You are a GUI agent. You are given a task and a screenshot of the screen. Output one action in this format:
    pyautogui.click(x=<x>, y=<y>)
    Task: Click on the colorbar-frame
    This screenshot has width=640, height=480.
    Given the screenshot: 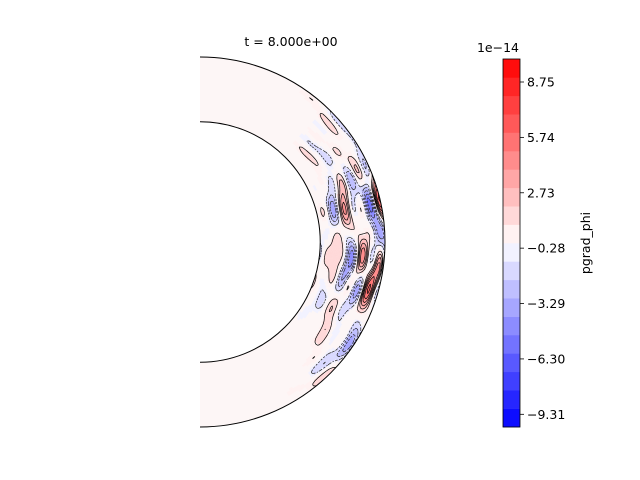 What is the action you would take?
    pyautogui.click(x=511, y=243)
    